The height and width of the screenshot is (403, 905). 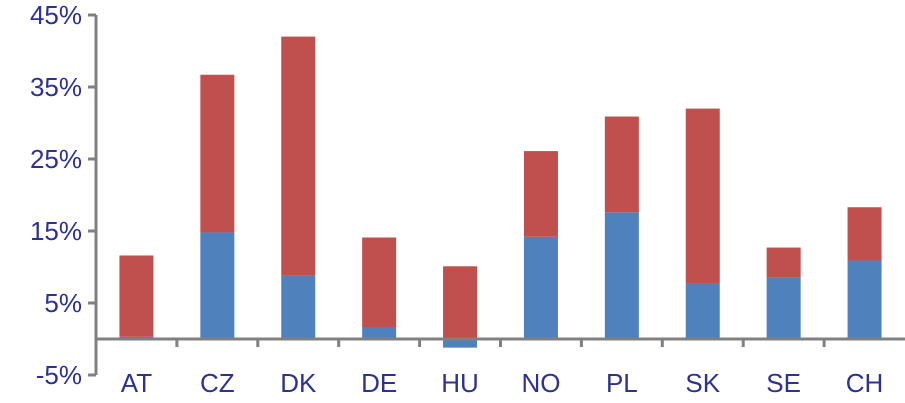 I want to click on x-axis-ticks: AT CZ DK DE HU NO PL SK SE CH, so click(x=502, y=368).